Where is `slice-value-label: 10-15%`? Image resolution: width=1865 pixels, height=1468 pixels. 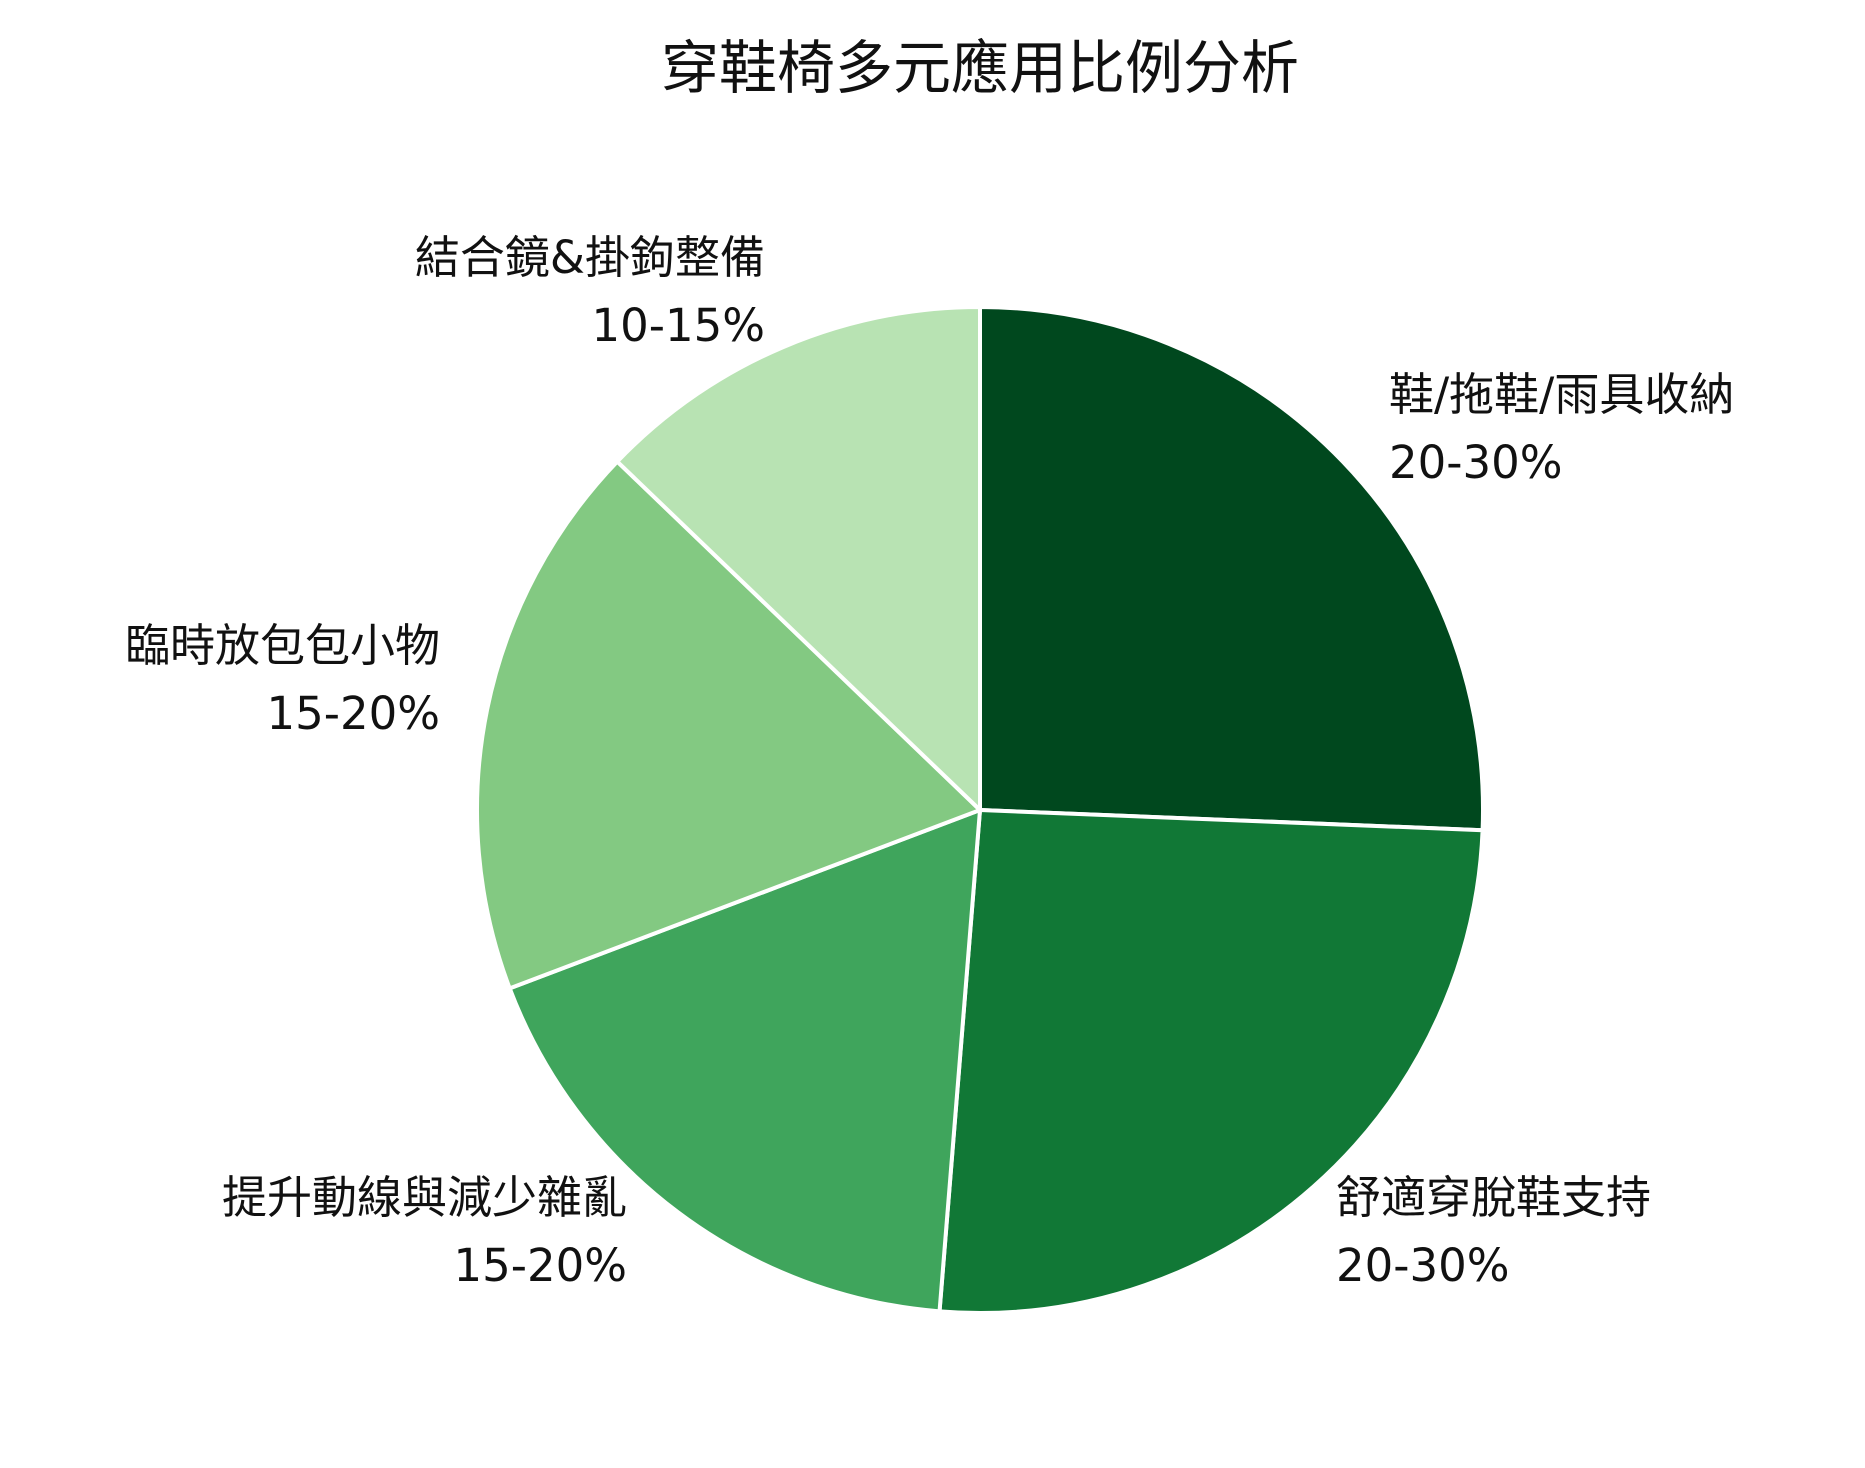 slice-value-label: 10-15% is located at coordinates (678, 325).